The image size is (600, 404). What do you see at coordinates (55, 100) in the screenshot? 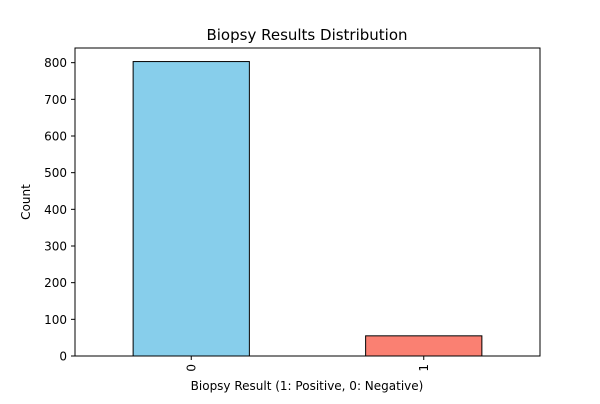
I see `y-tick-label: 700` at bounding box center [55, 100].